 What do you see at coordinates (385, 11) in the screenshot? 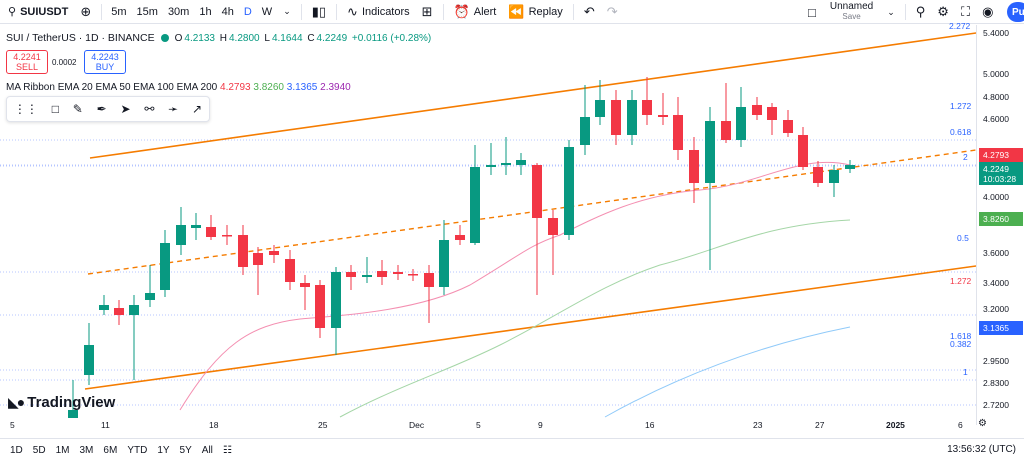
I see `indicators-label: Indicators` at bounding box center [385, 11].